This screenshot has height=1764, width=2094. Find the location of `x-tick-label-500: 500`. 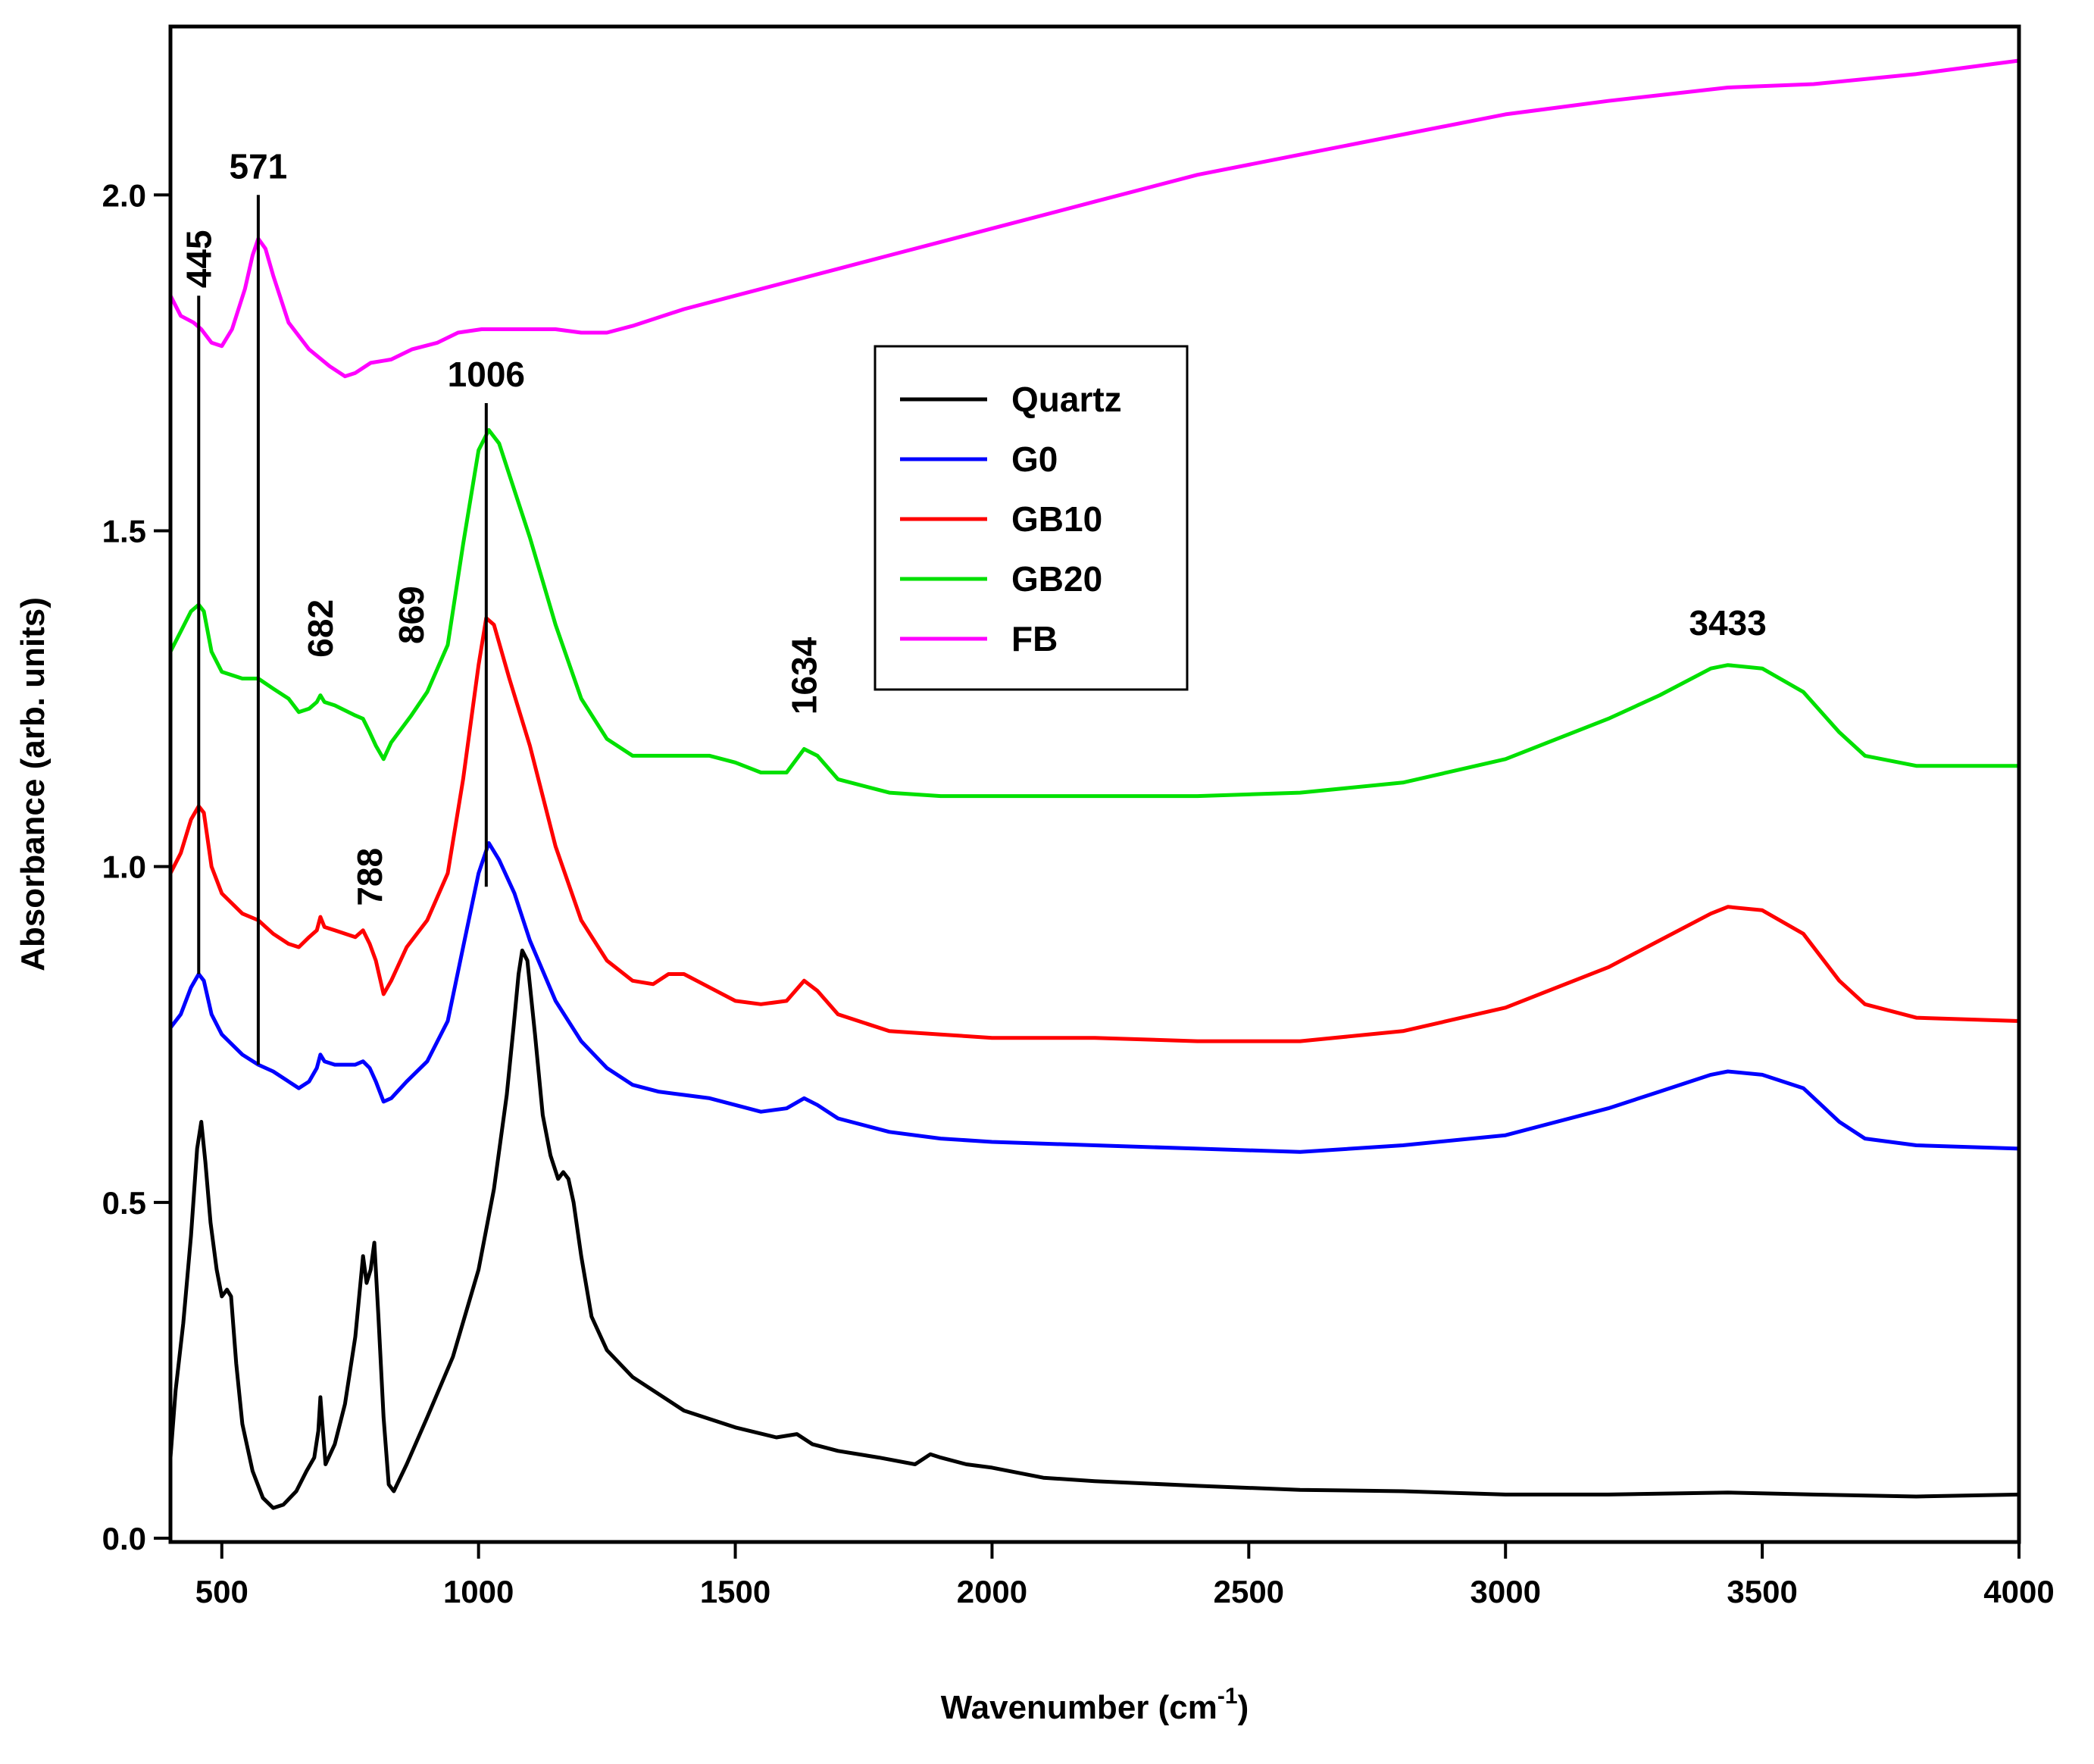

x-tick-label-500: 500 is located at coordinates (221, 1591).